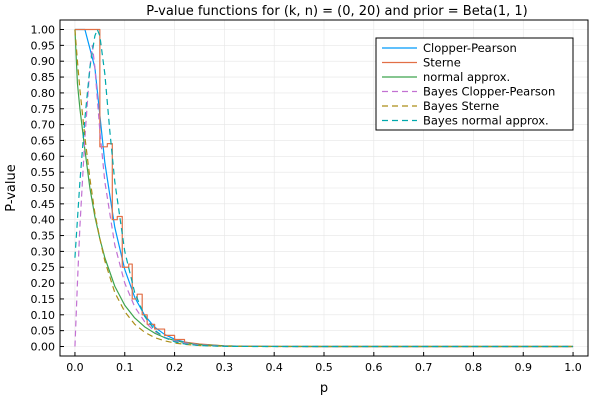 This screenshot has width=600, height=400. Describe the element at coordinates (175, 367) in the screenshot. I see `x-tick-label: 0.2` at that location.